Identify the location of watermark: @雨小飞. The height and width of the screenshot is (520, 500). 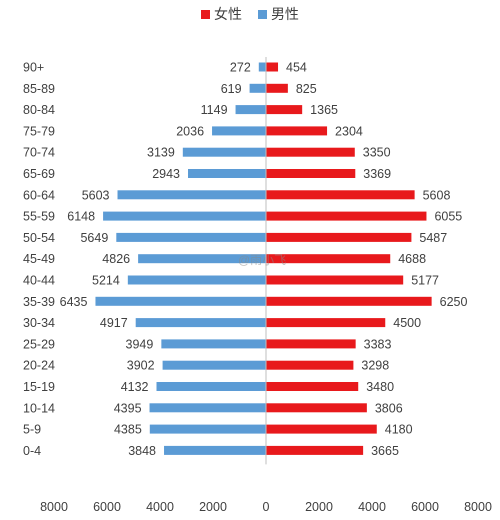
(262, 260).